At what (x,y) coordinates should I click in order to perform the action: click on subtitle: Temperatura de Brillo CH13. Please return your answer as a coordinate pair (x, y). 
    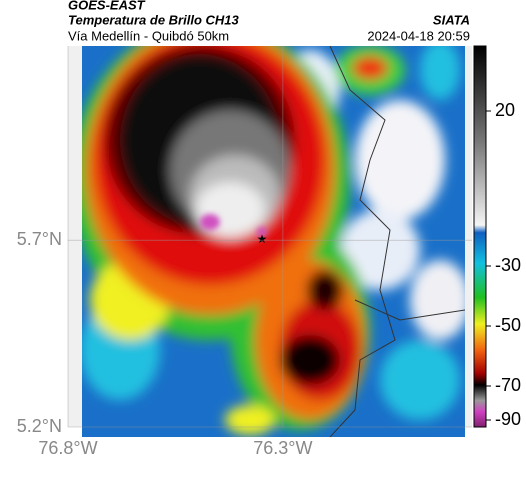
    Looking at the image, I should click on (154, 19).